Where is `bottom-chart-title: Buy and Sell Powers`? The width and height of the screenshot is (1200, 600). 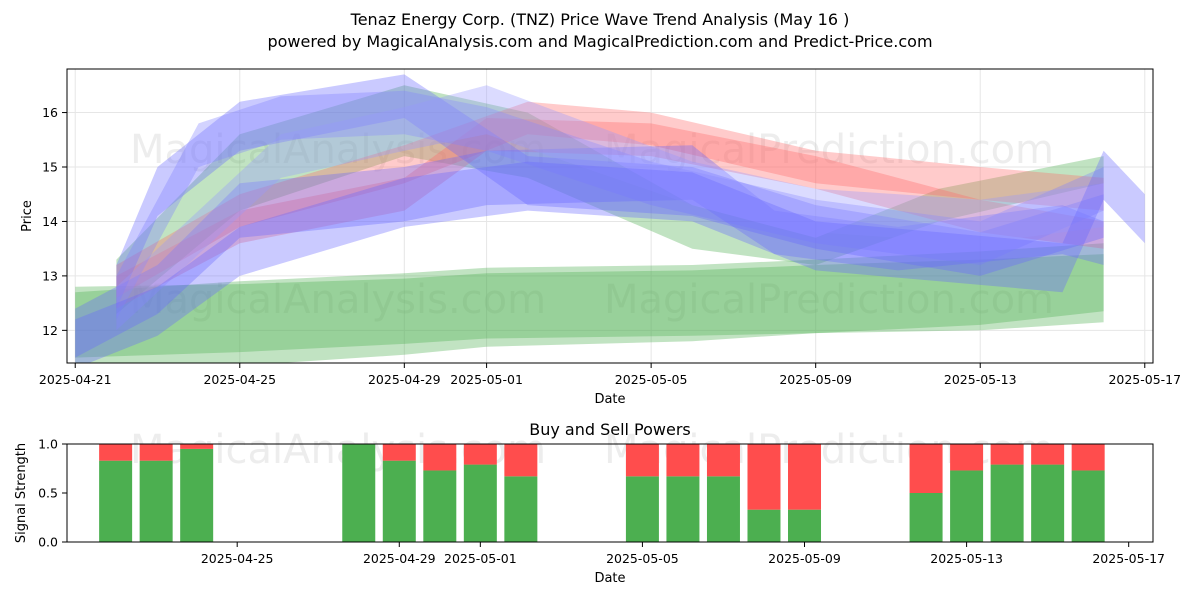
bottom-chart-title: Buy and Sell Powers is located at coordinates (610, 429).